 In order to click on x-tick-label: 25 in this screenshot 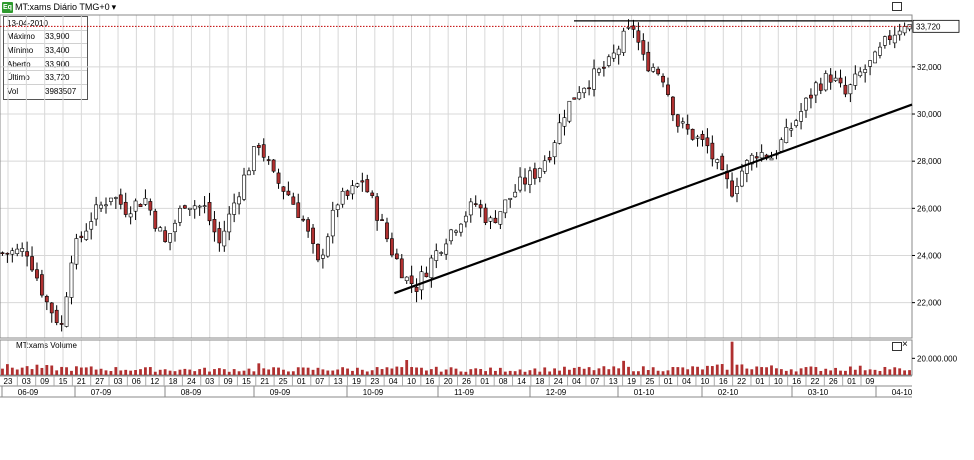, I will do `click(283, 381)`.